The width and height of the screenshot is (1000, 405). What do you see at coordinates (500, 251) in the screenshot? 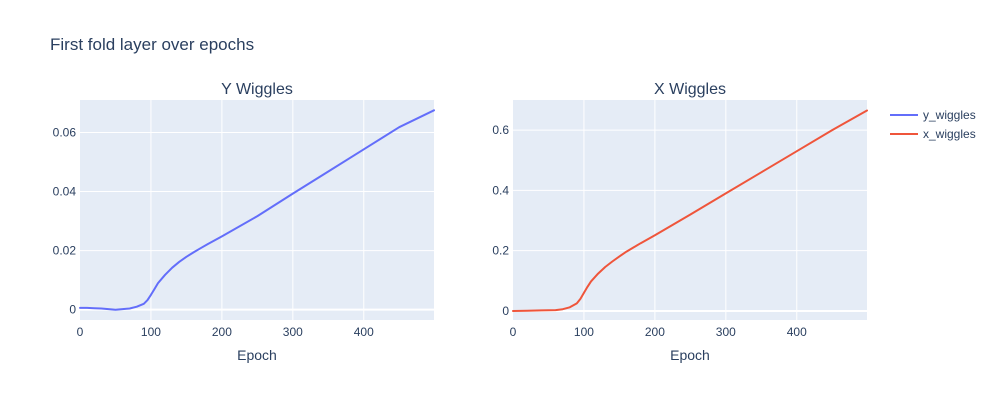
I see `y-tick-label-2: 0.2` at bounding box center [500, 251].